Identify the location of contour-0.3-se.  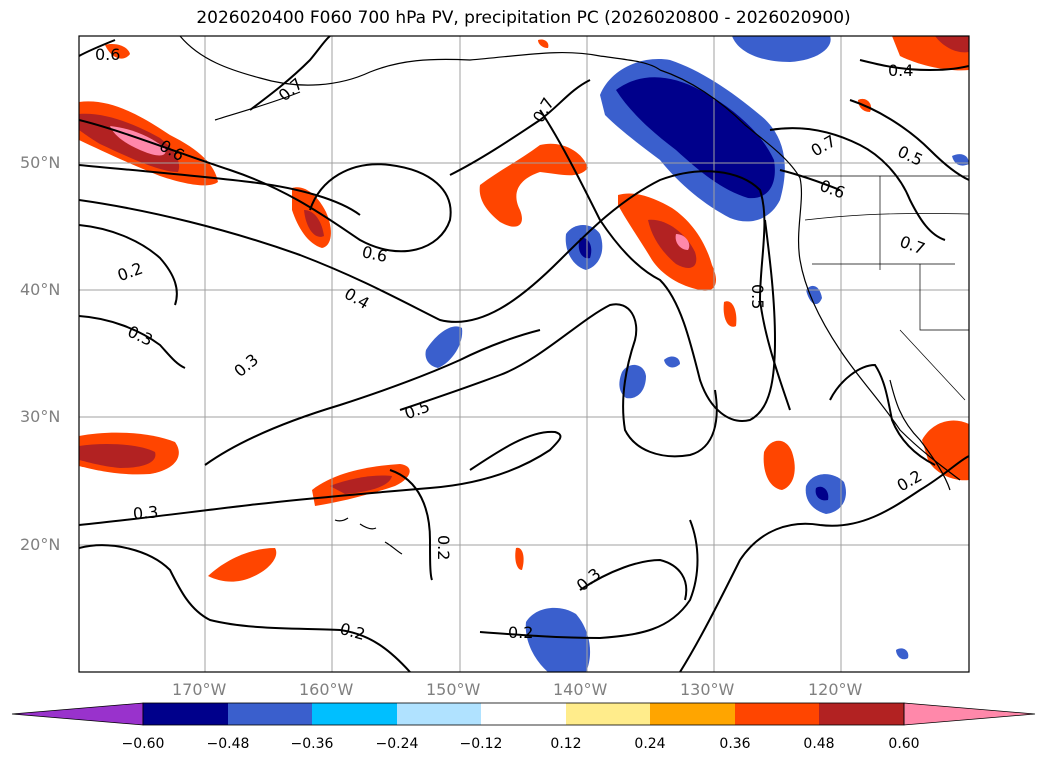
(633, 579).